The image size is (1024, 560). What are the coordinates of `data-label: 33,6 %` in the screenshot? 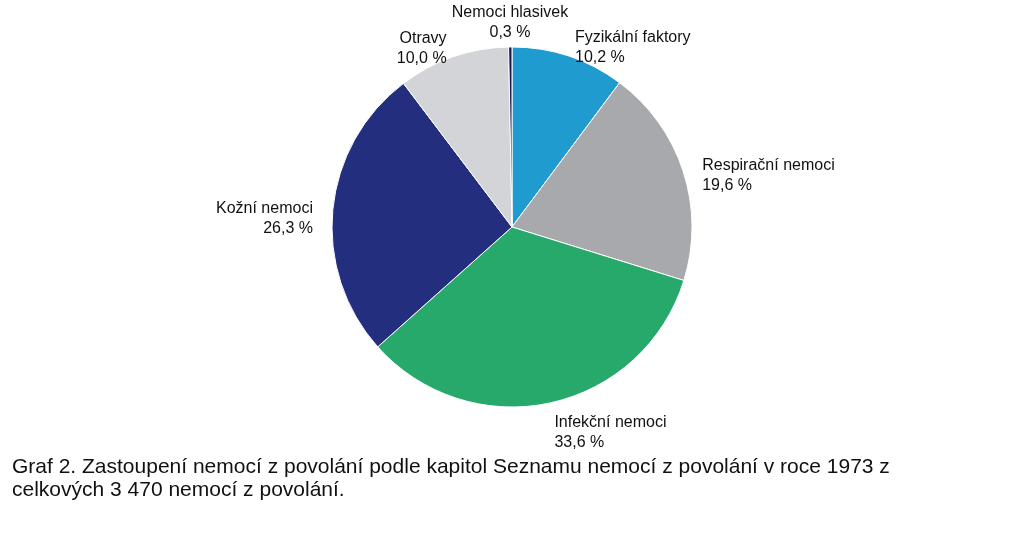 It's located at (579, 442).